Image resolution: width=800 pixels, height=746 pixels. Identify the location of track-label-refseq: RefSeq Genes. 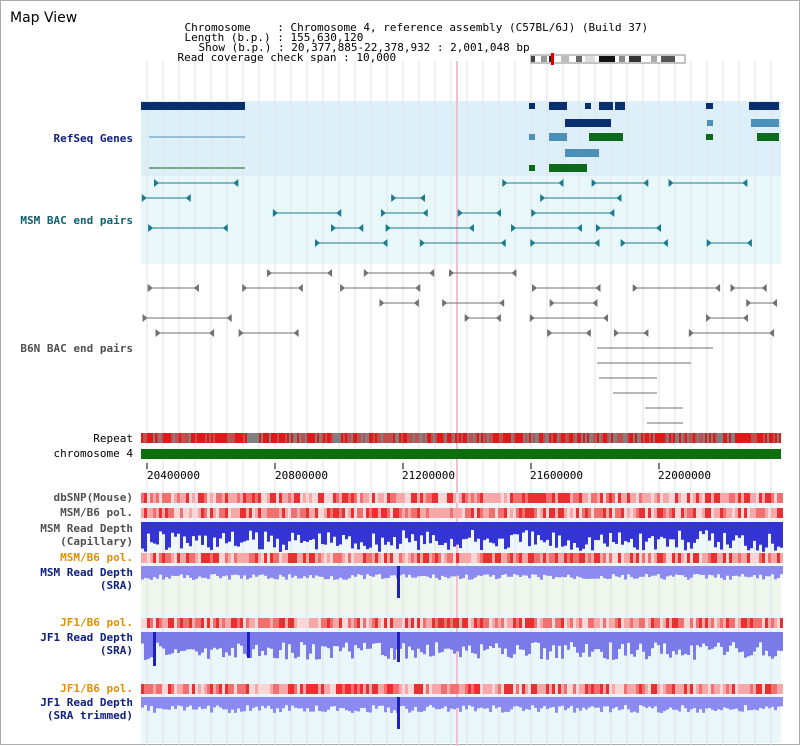
(93, 138).